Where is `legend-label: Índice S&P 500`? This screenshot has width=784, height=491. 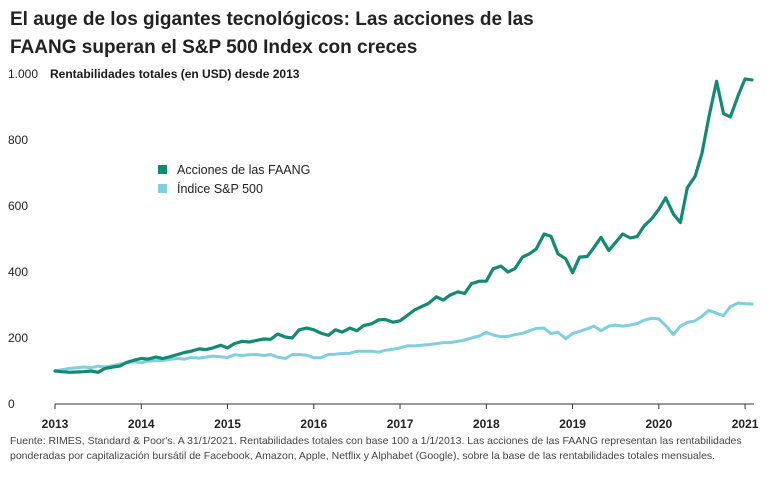
legend-label: Índice S&P 500 is located at coordinates (220, 188).